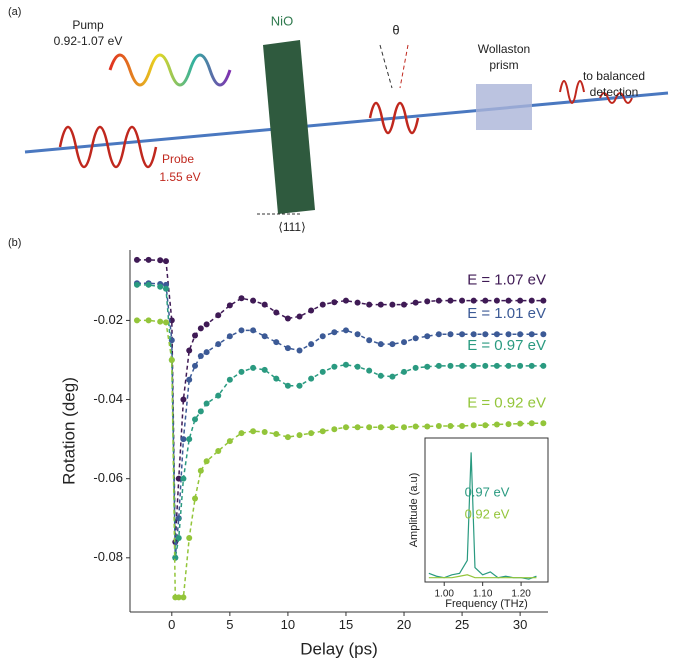 The width and height of the screenshot is (684, 669). I want to click on x-tick-label: 1.20, so click(521, 594).